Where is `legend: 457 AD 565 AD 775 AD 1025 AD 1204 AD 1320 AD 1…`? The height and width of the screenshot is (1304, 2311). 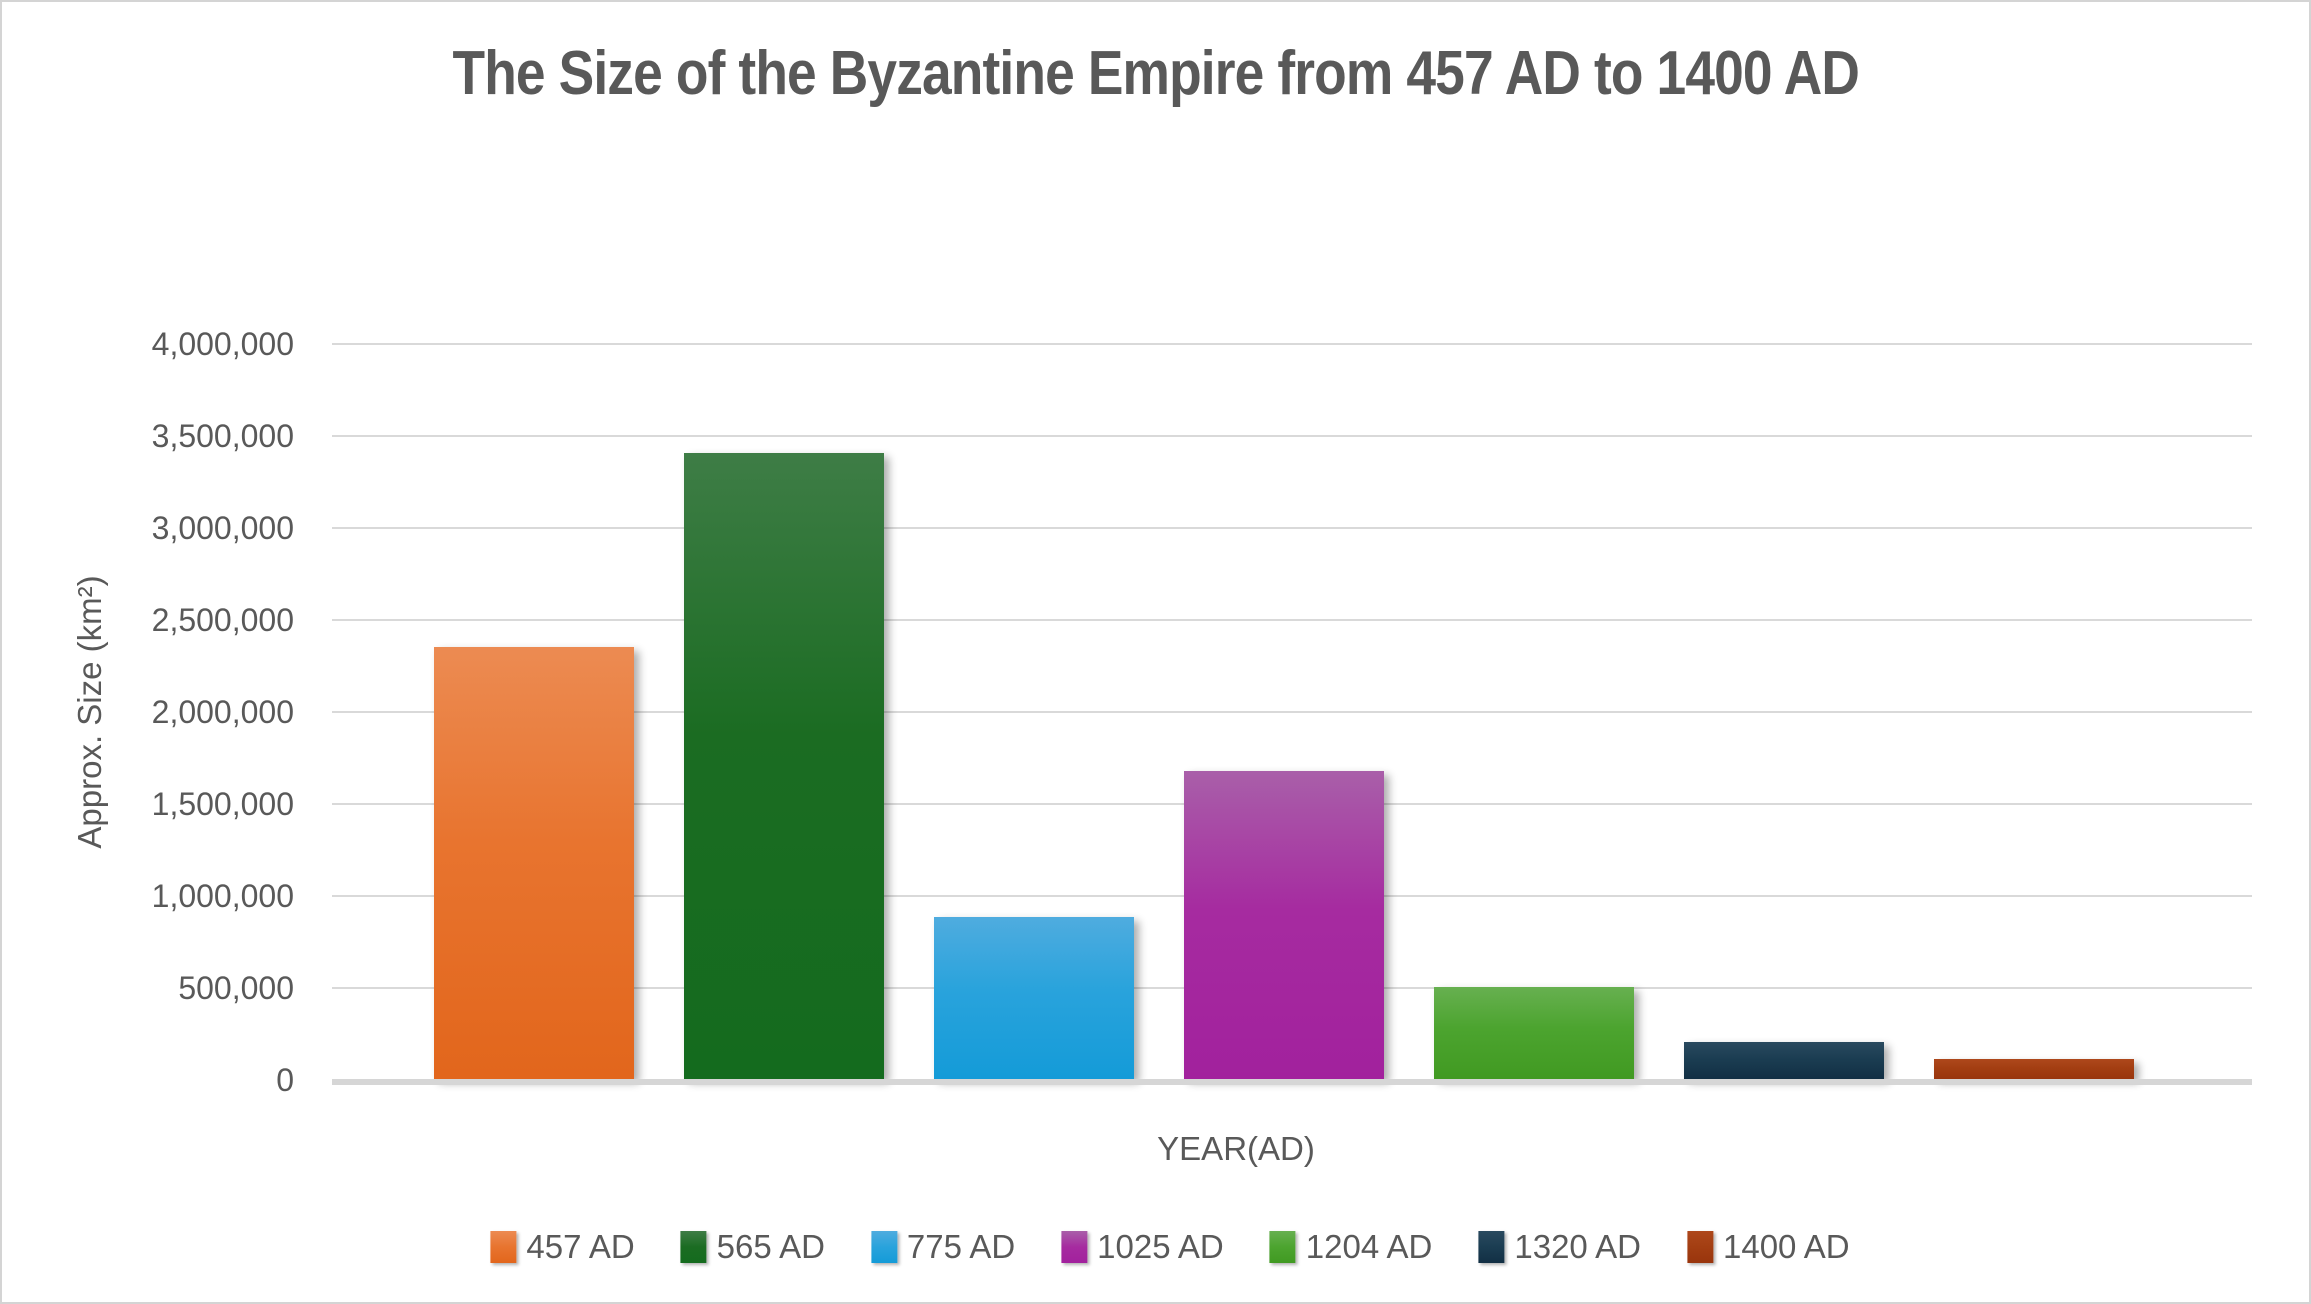
legend: 457 AD 565 AD 775 AD 1025 AD 1204 AD 1320 AD 1… is located at coordinates (1170, 1247).